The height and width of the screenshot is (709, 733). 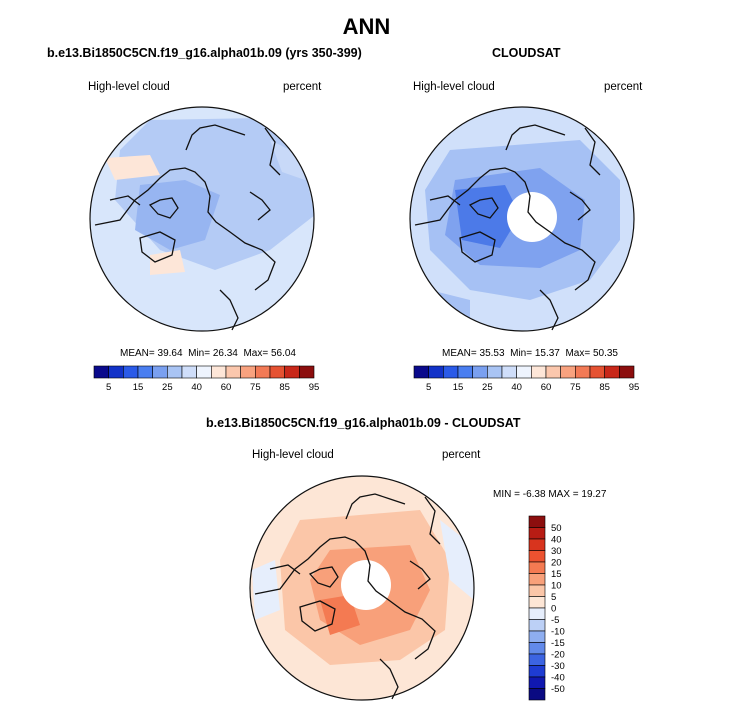 I want to click on panel2-max-label: Max=, so click(x=578, y=353).